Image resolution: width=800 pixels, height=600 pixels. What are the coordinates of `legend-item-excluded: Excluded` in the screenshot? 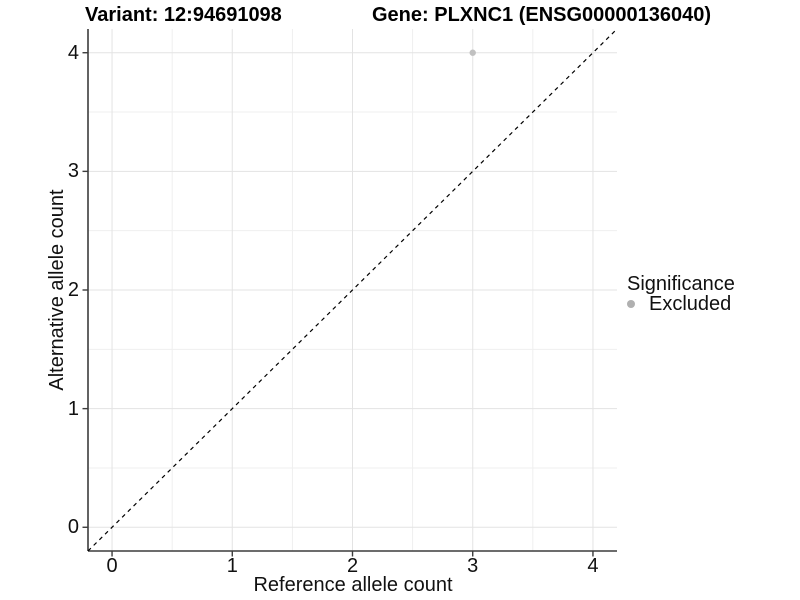 It's located at (681, 304).